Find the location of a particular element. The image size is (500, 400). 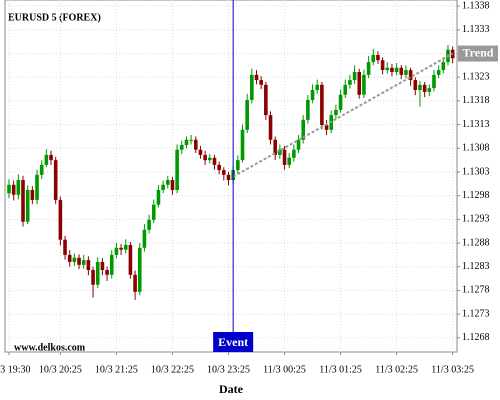

trend-label-box is located at coordinates (478, 53).